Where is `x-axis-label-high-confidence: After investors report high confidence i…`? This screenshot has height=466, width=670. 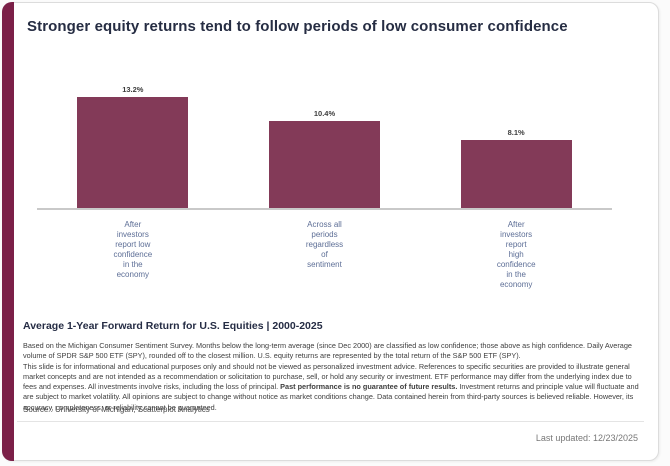 x-axis-label-high-confidence: After investors report high confidence i… is located at coordinates (516, 254).